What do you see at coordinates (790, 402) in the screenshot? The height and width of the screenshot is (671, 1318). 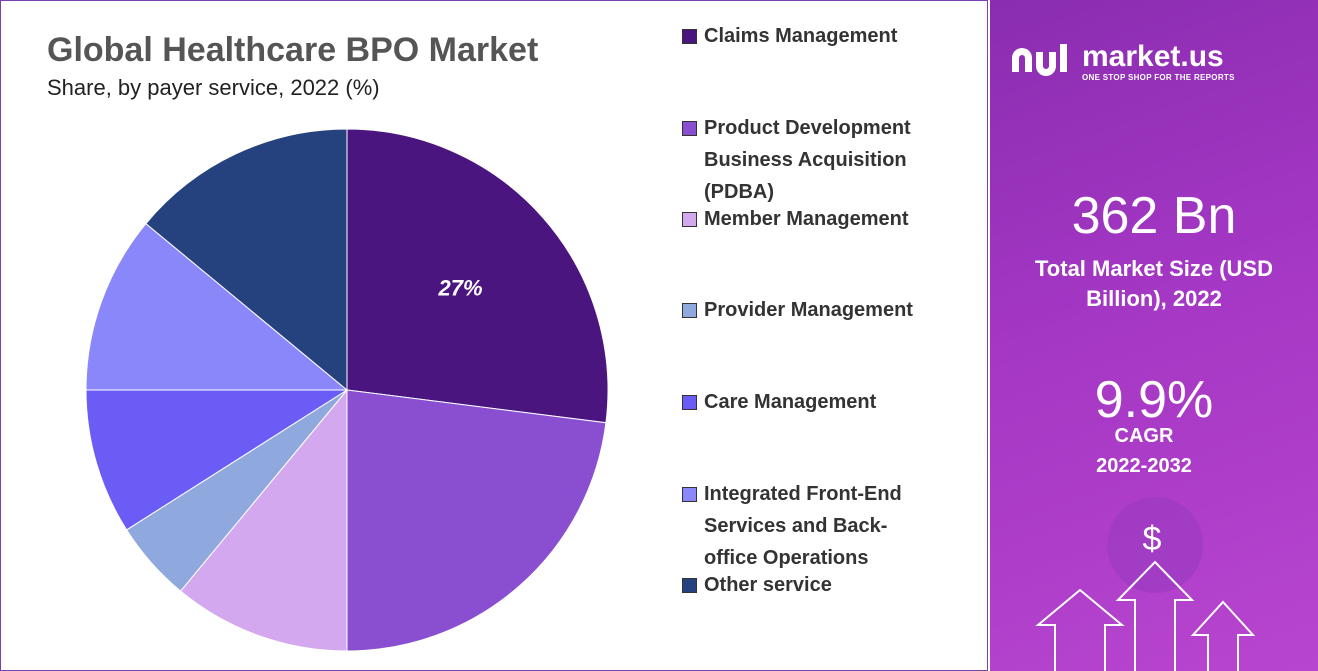 I see `legend-label: Care Management` at bounding box center [790, 402].